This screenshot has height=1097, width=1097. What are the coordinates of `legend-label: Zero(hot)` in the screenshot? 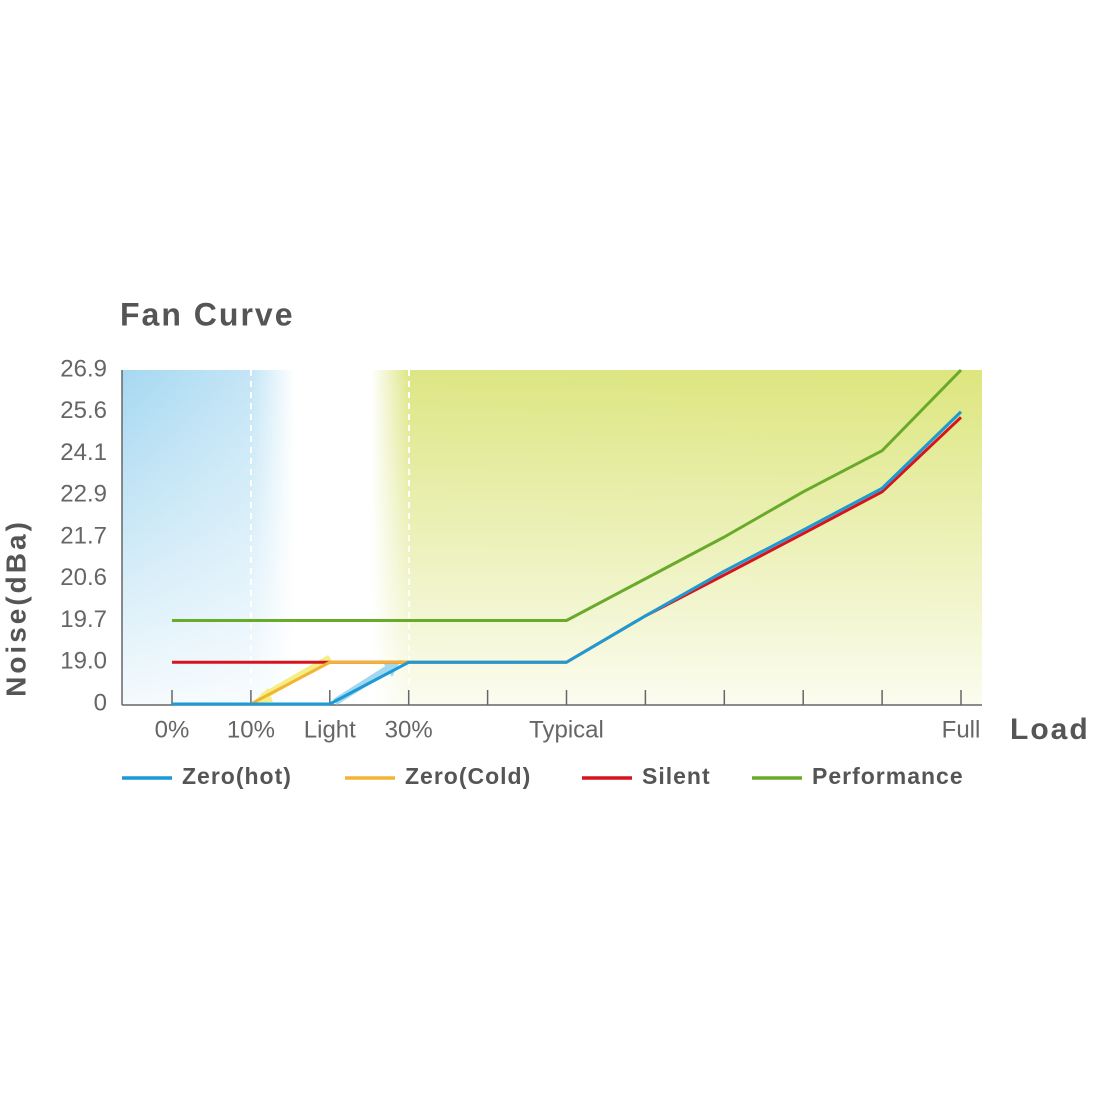 It's located at (237, 776).